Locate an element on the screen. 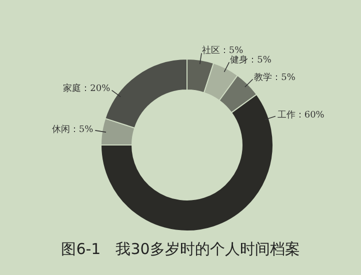  slice-label: 休闲：5% is located at coordinates (73, 130).